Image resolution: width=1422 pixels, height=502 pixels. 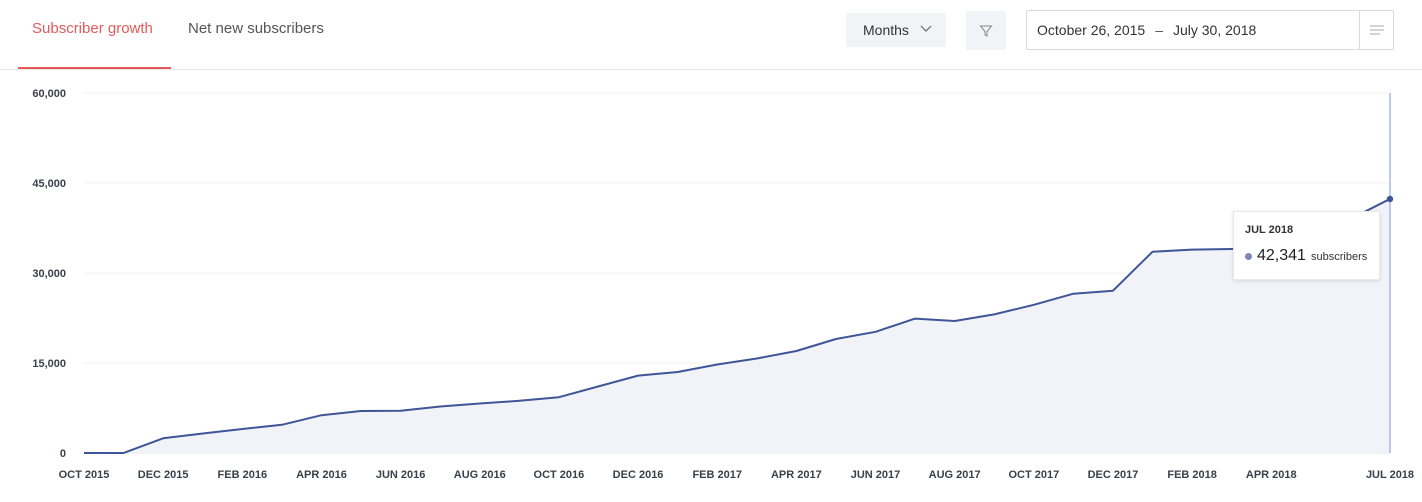 What do you see at coordinates (1306, 245) in the screenshot?
I see `chart-tooltip: JUL 2018 42,341 subscribers` at bounding box center [1306, 245].